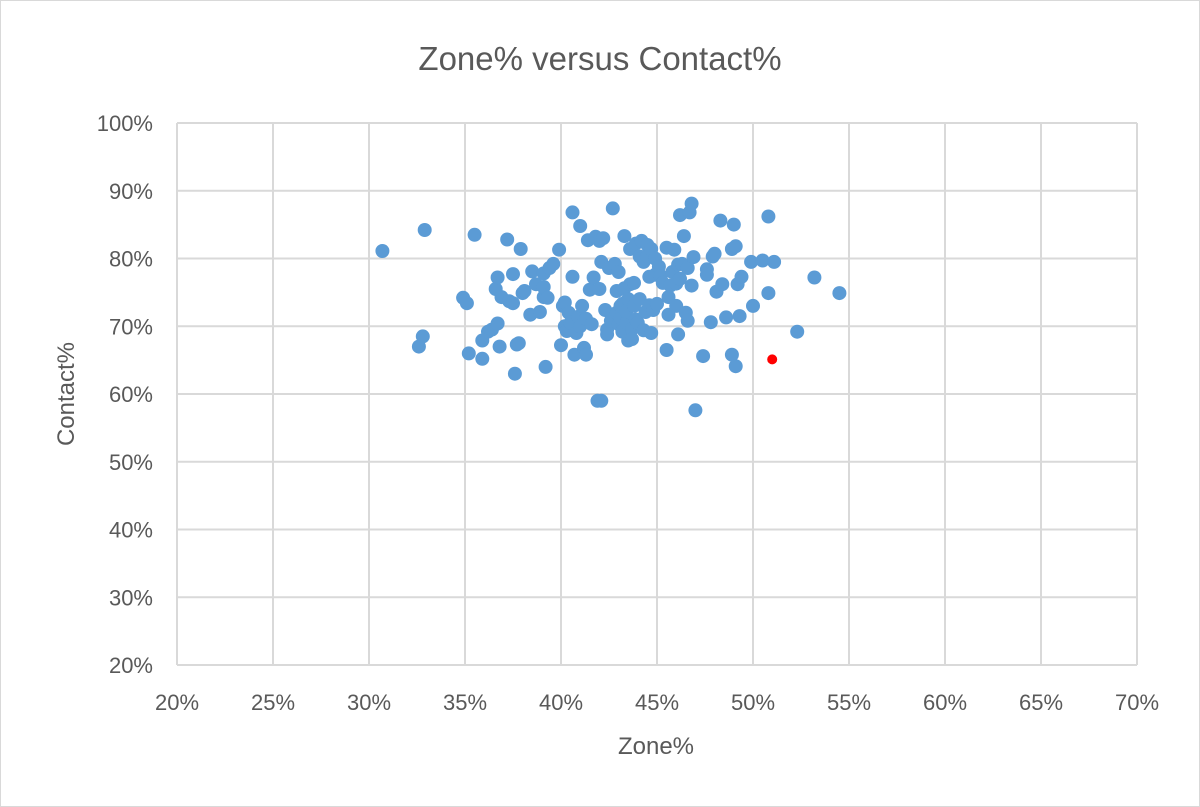 The height and width of the screenshot is (807, 1200). I want to click on y-tick-label: 60%, so click(131, 394).